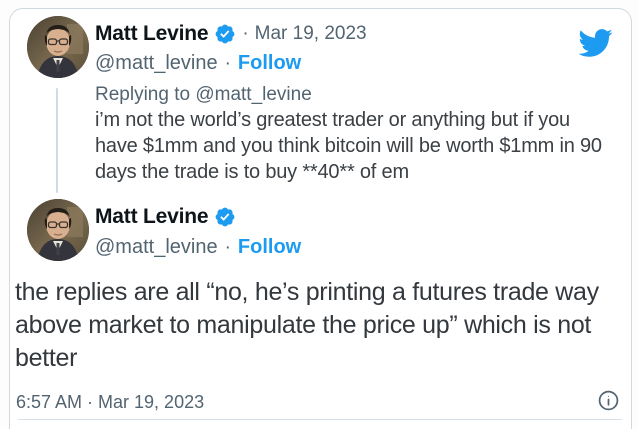 The image size is (638, 429). Describe the element at coordinates (608, 400) in the screenshot. I see `info-icon` at that location.